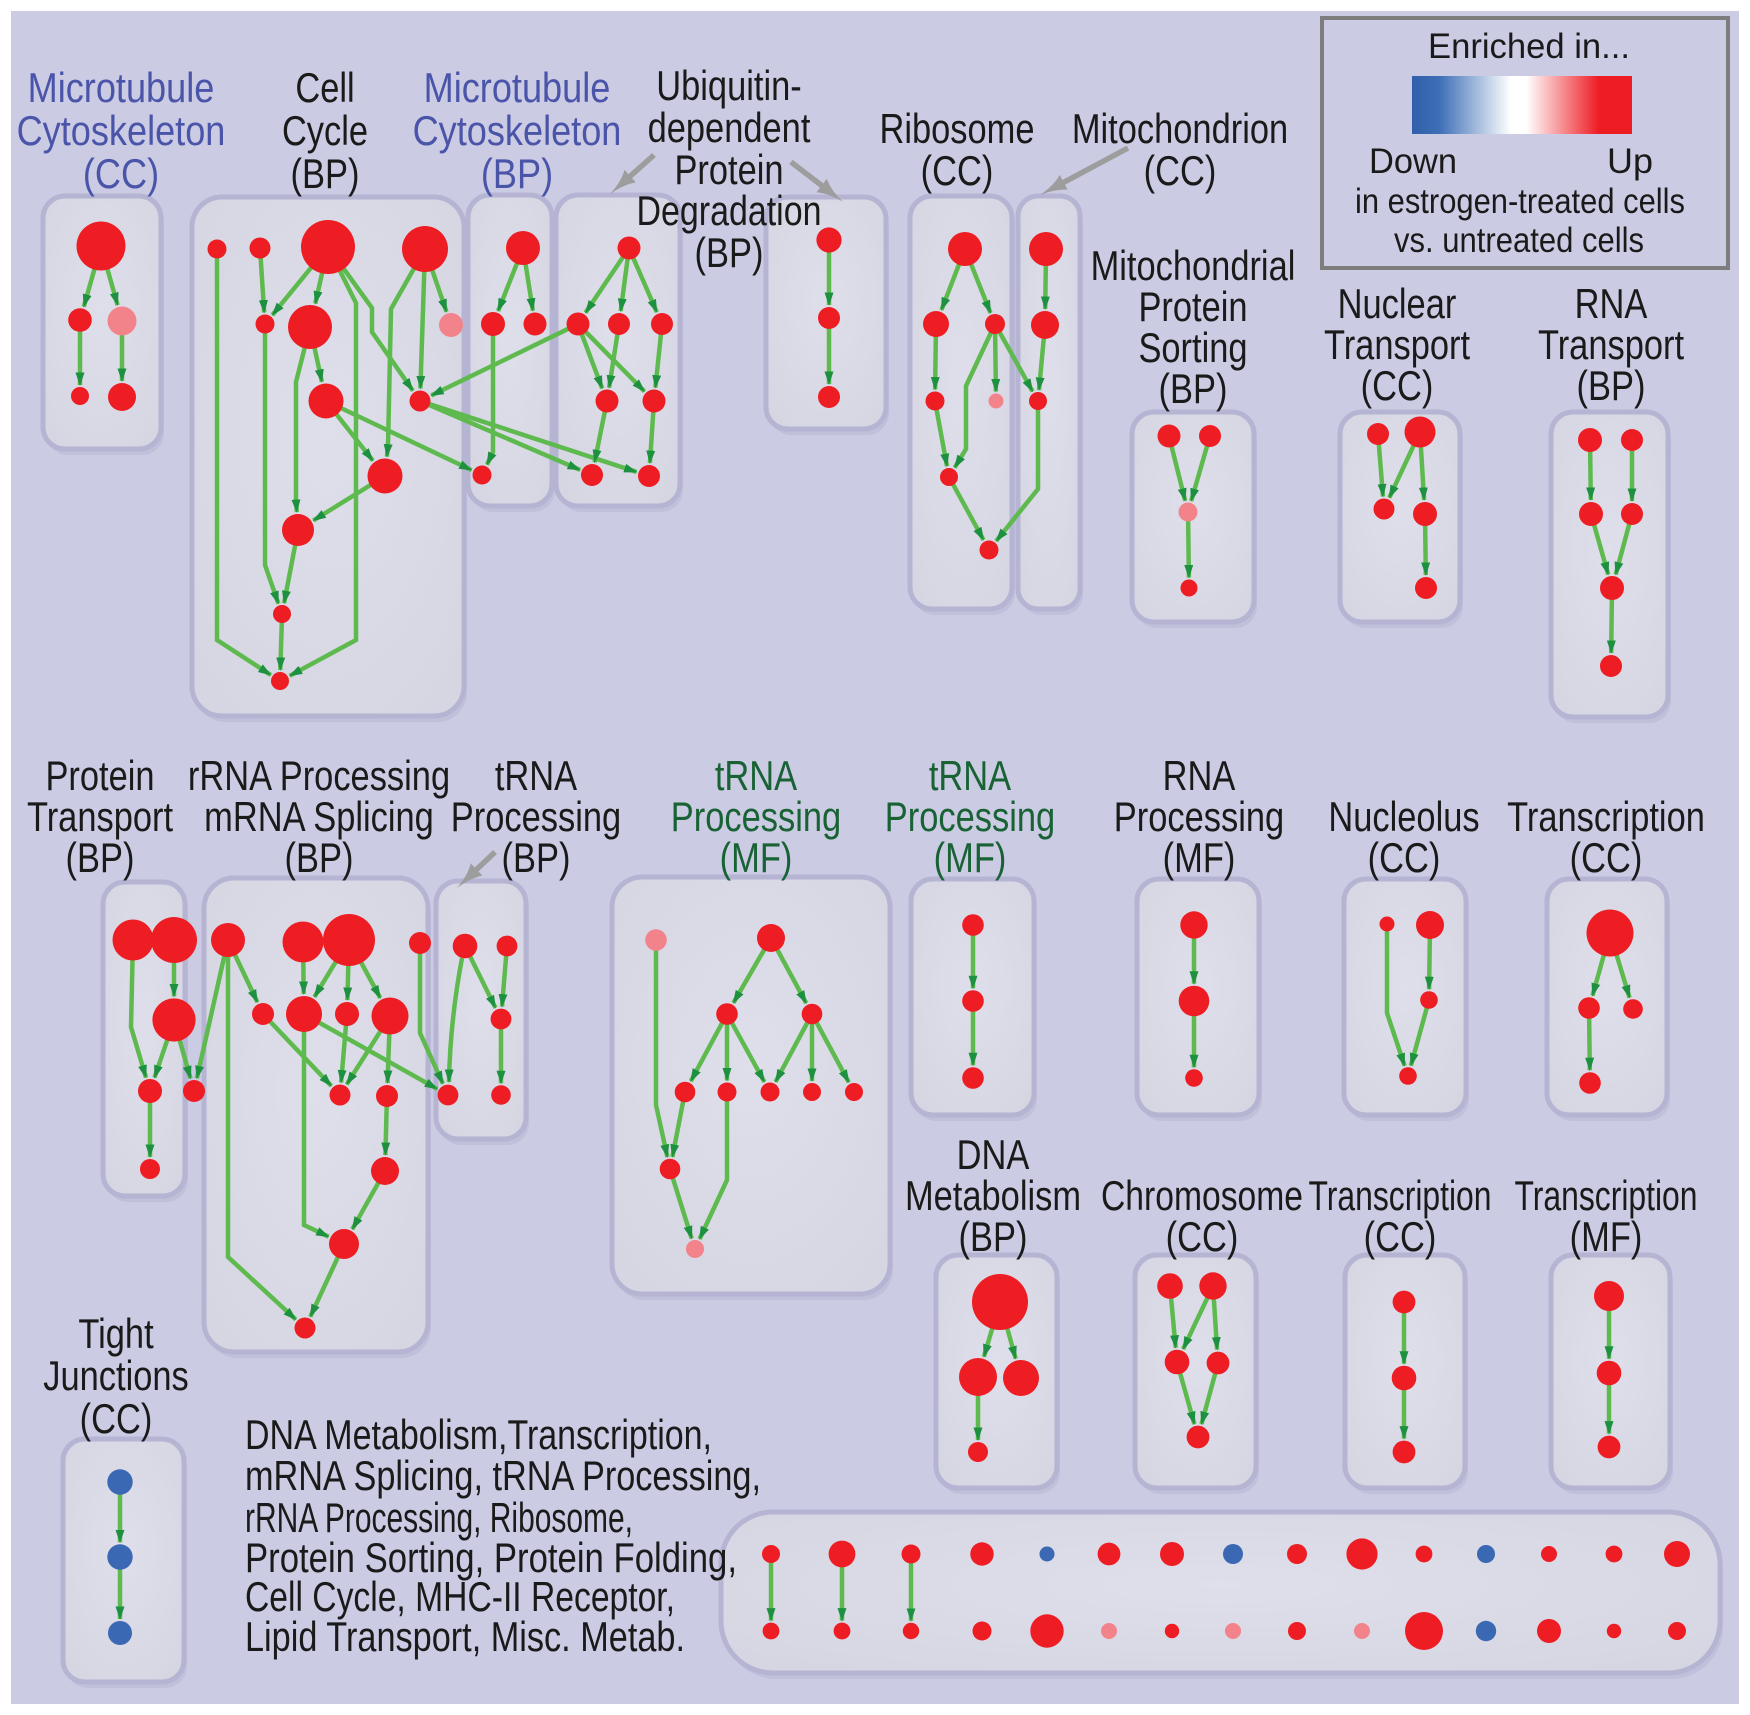 Image resolution: width=1750 pixels, height=1715 pixels. What do you see at coordinates (465, 1636) in the screenshot?
I see `svg-text: Lipid Transport, Misc. Metab.` at bounding box center [465, 1636].